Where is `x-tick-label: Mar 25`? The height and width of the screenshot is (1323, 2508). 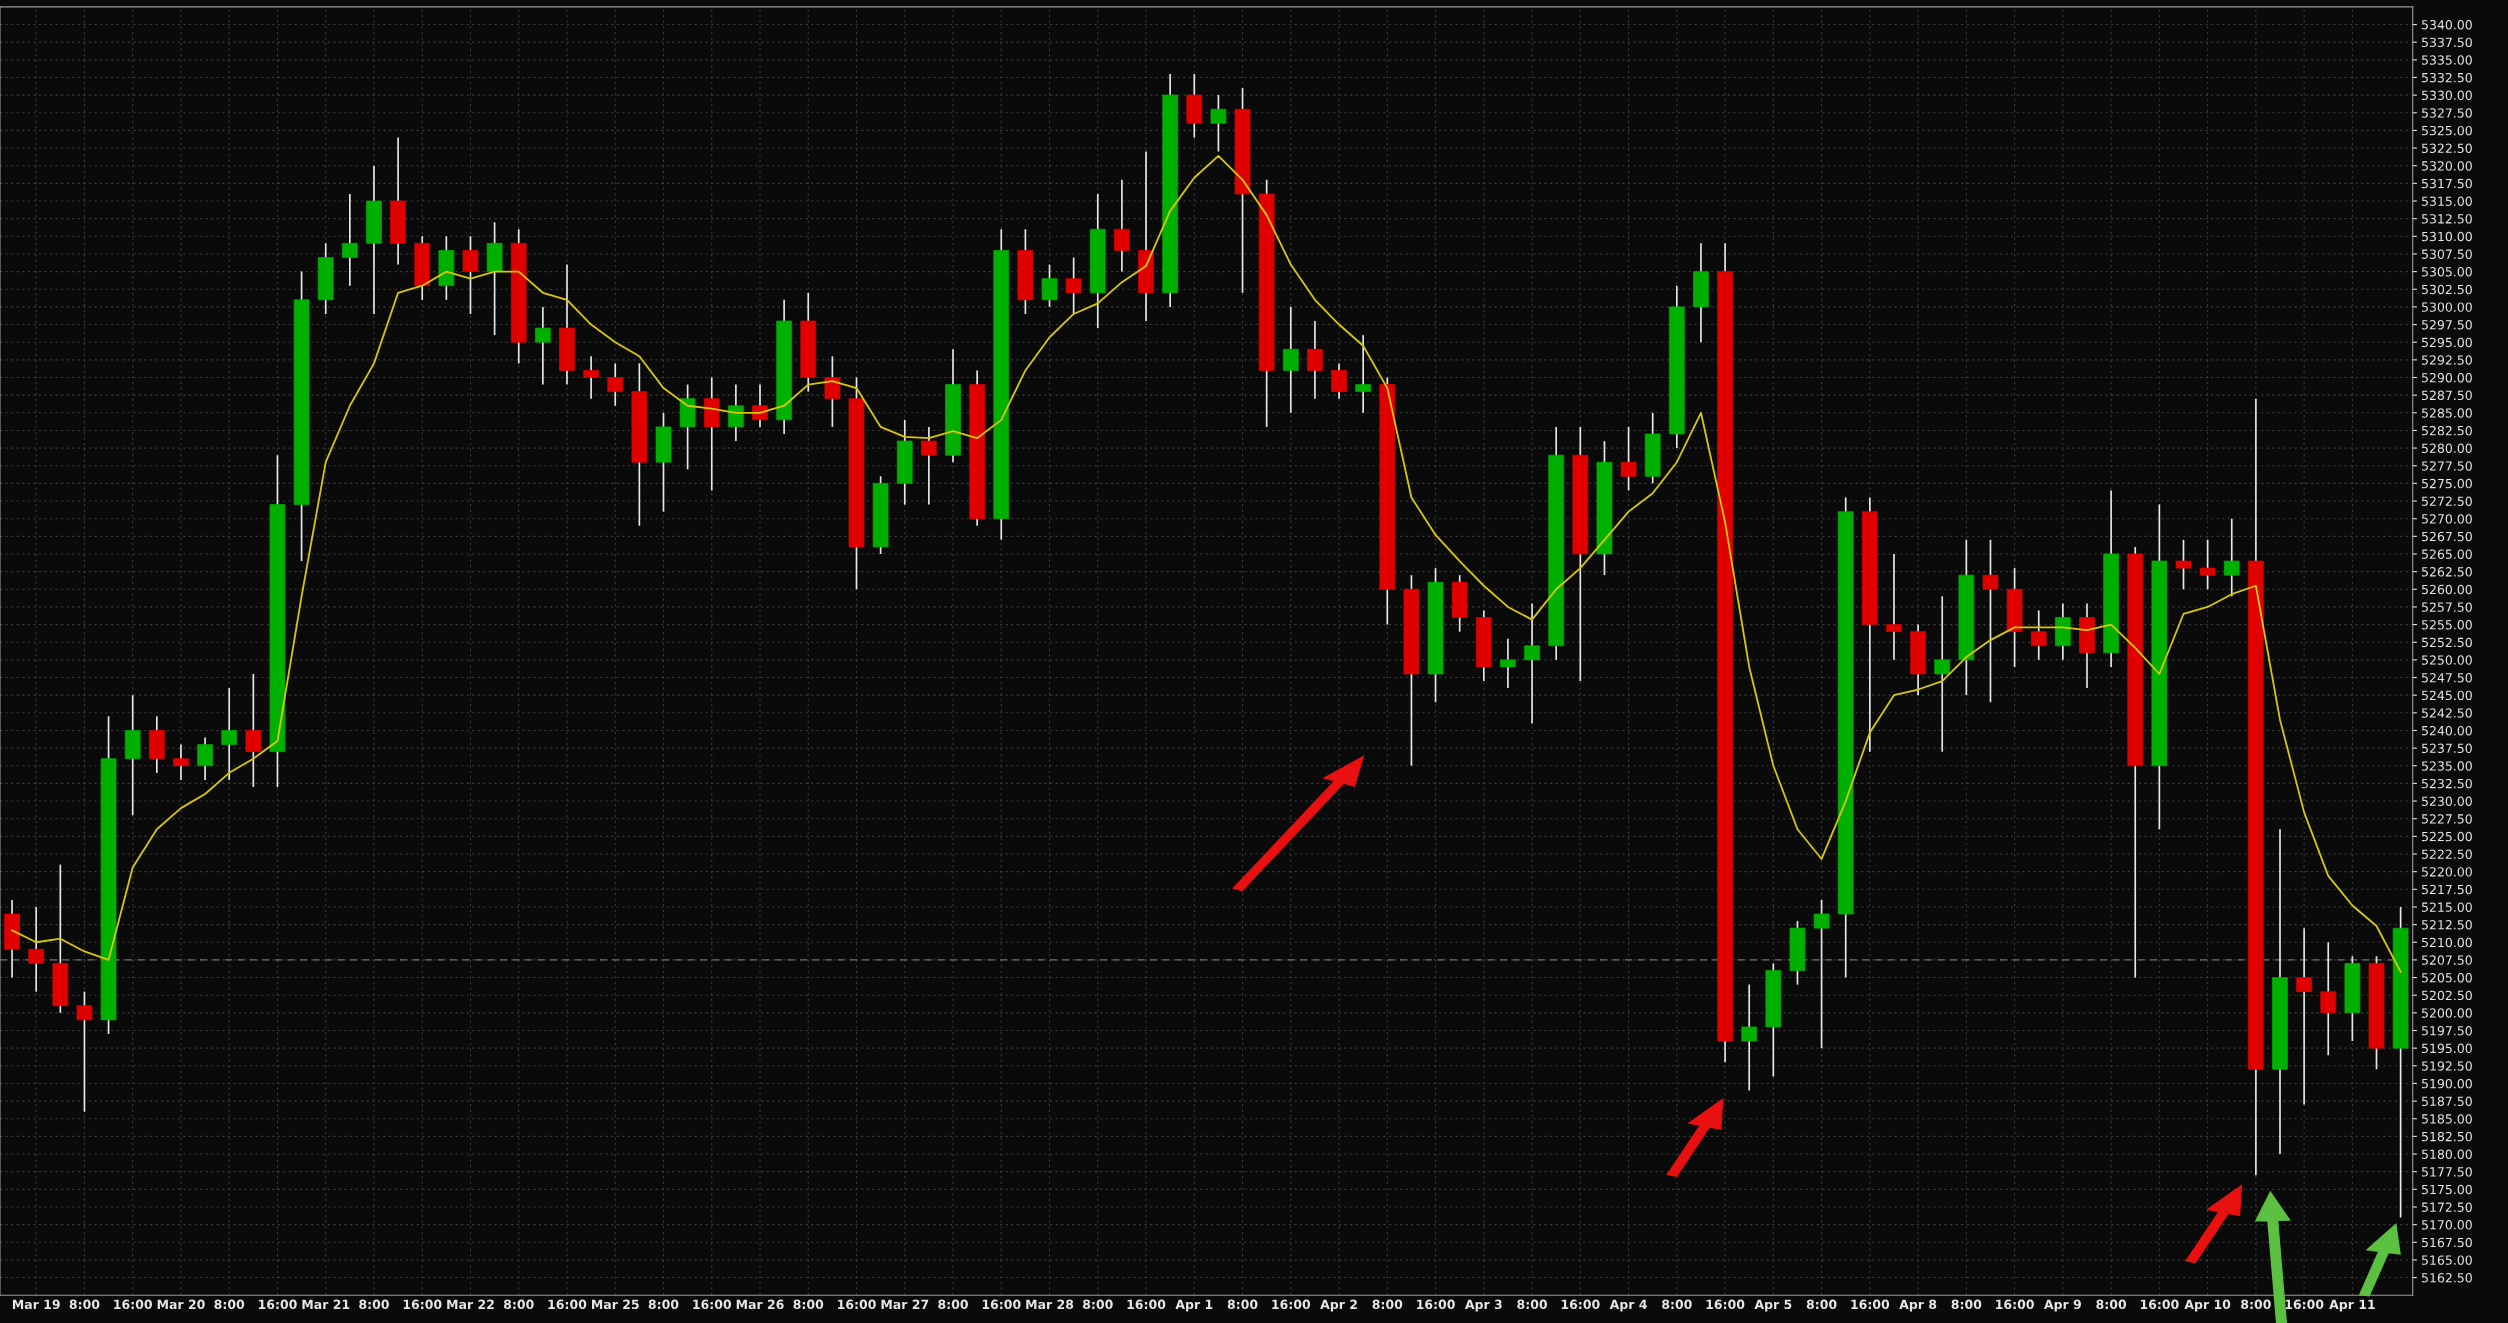 x-tick-label: Mar 25 is located at coordinates (615, 1304).